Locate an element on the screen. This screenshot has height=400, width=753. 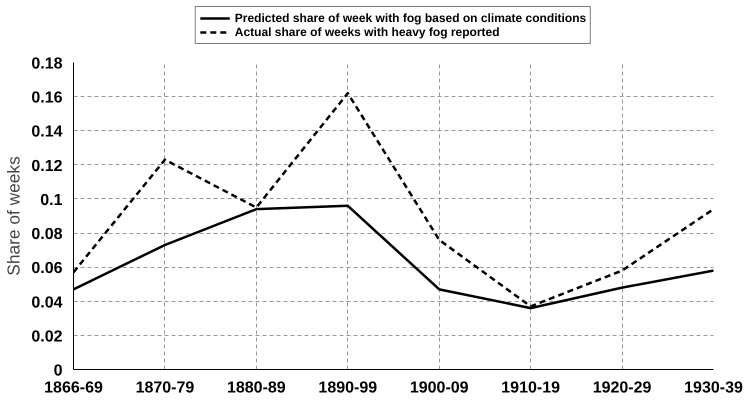
legend-label: Predicted share of week with fog based on climate conditions is located at coordinates (410, 18).